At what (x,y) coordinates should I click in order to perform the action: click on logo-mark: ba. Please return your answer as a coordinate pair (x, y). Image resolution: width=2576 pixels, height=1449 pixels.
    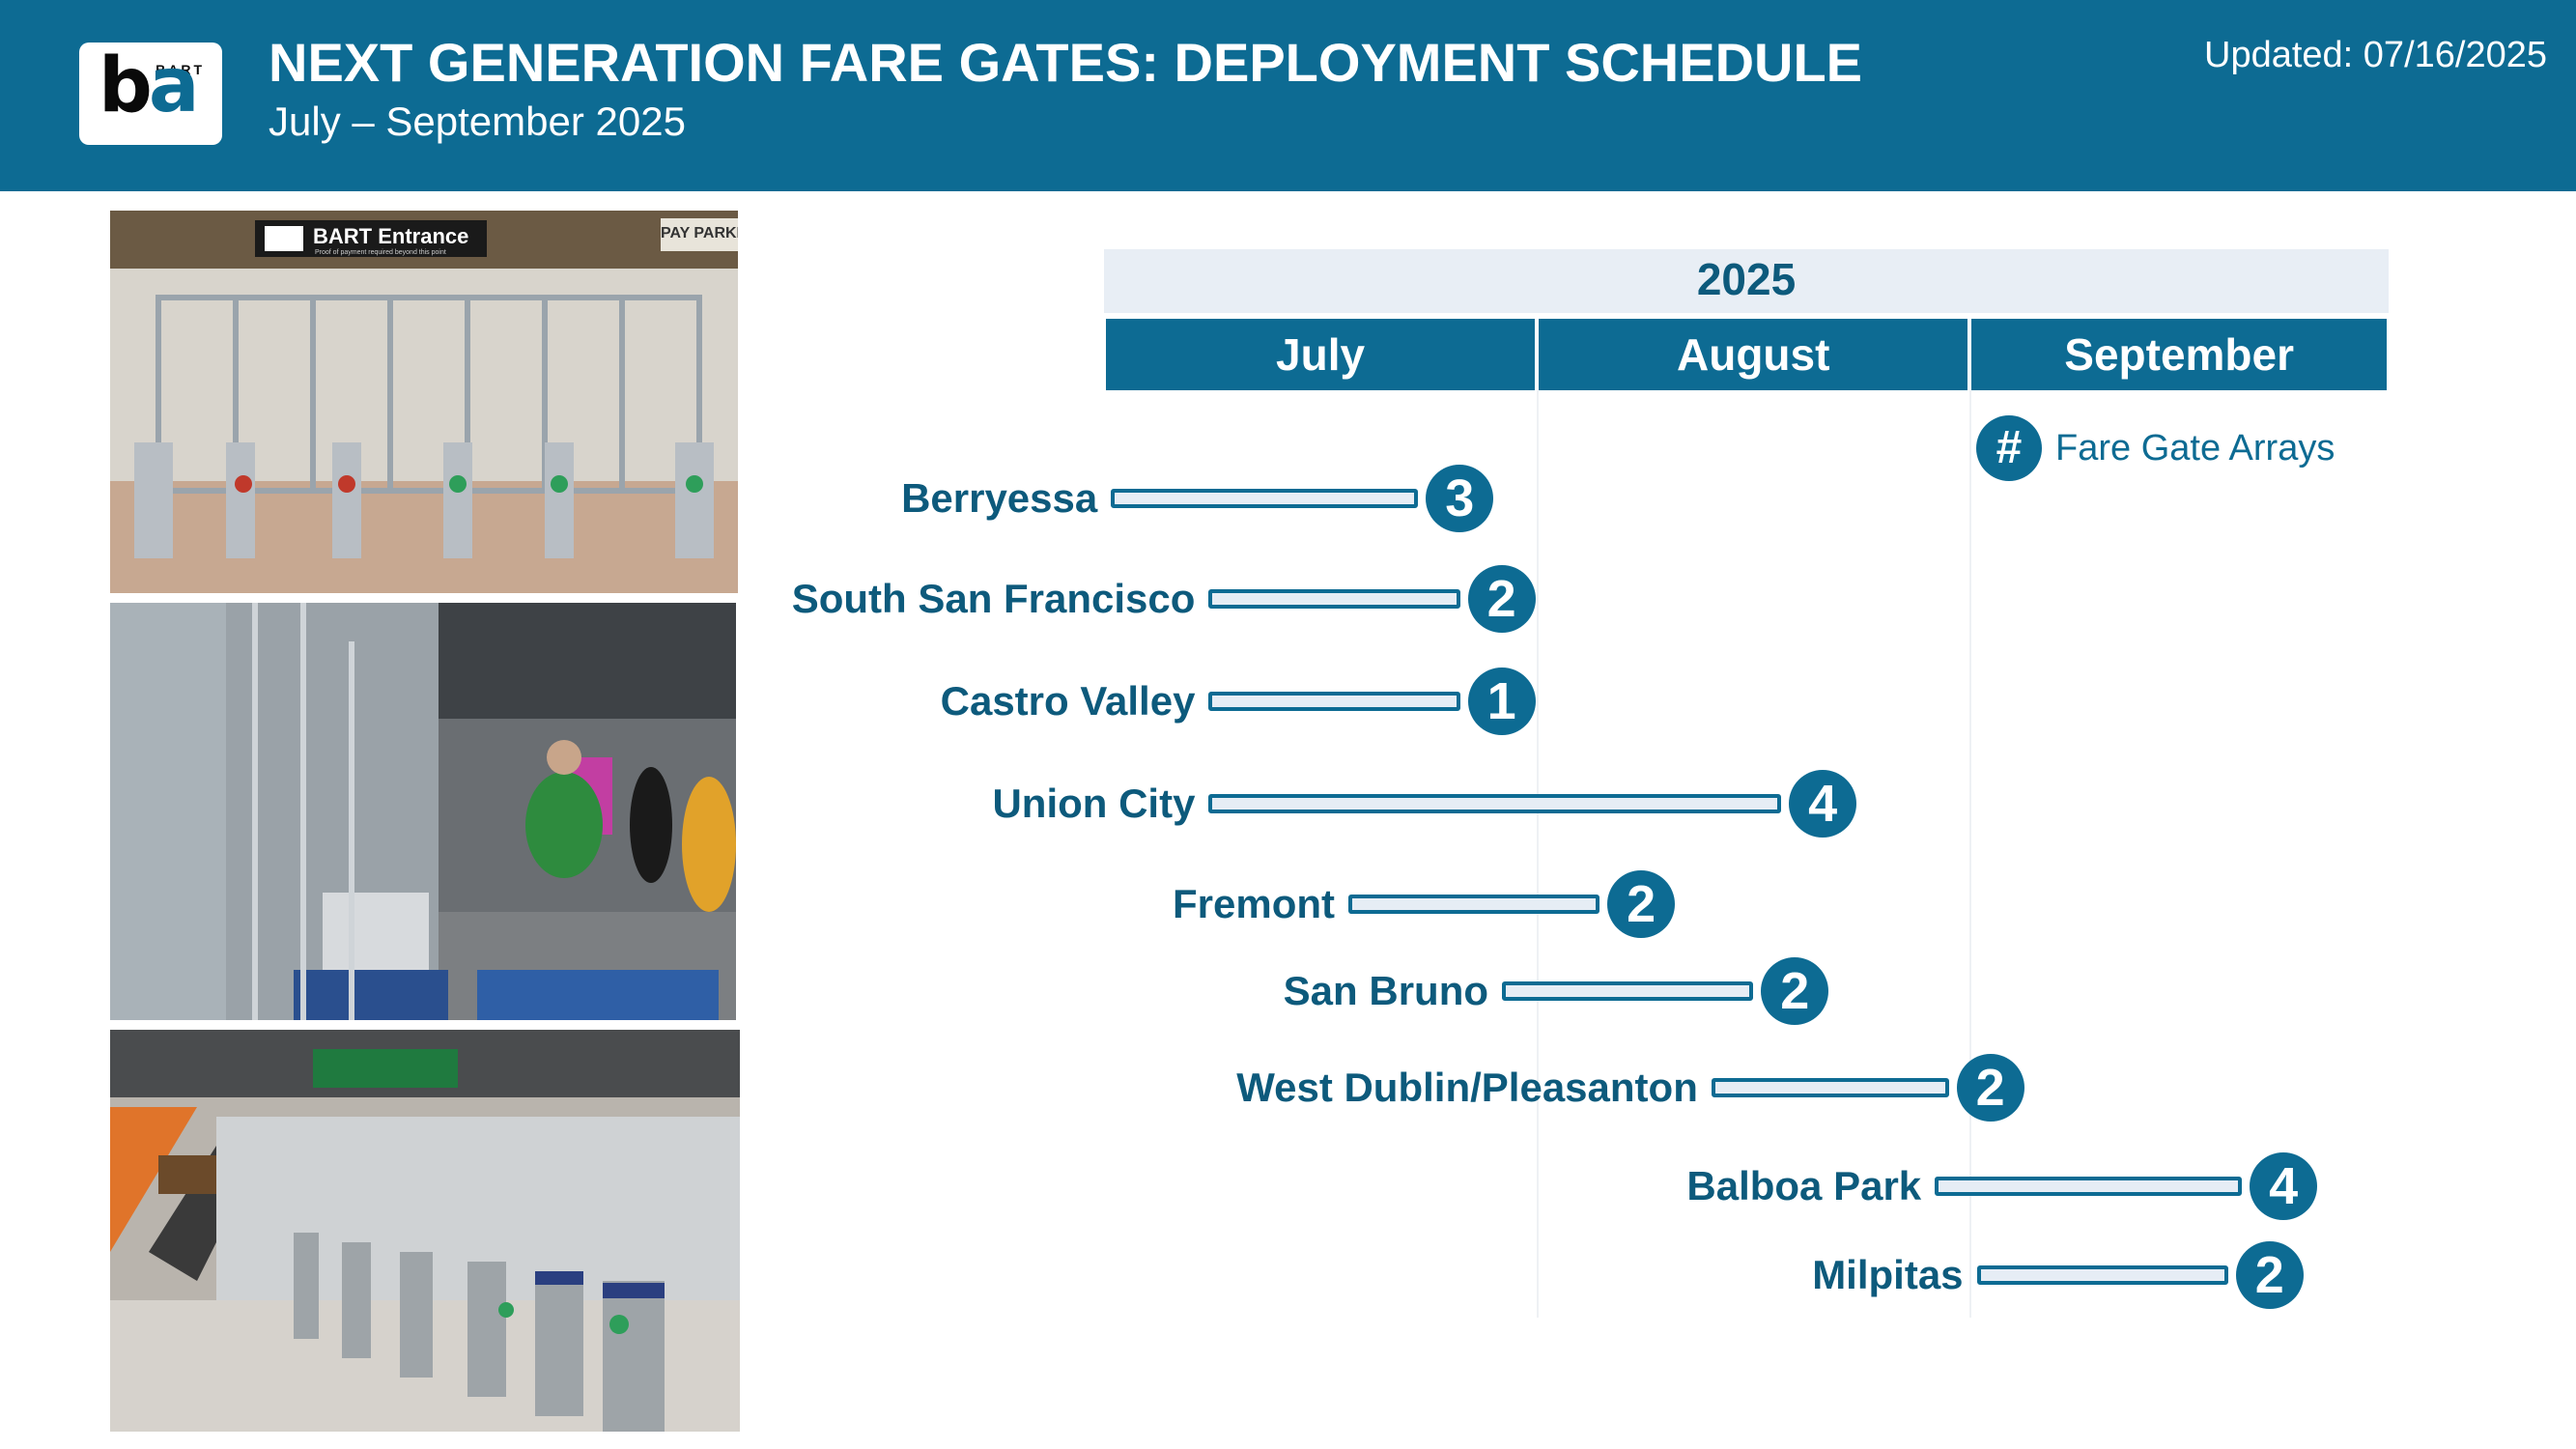
    Looking at the image, I should click on (149, 86).